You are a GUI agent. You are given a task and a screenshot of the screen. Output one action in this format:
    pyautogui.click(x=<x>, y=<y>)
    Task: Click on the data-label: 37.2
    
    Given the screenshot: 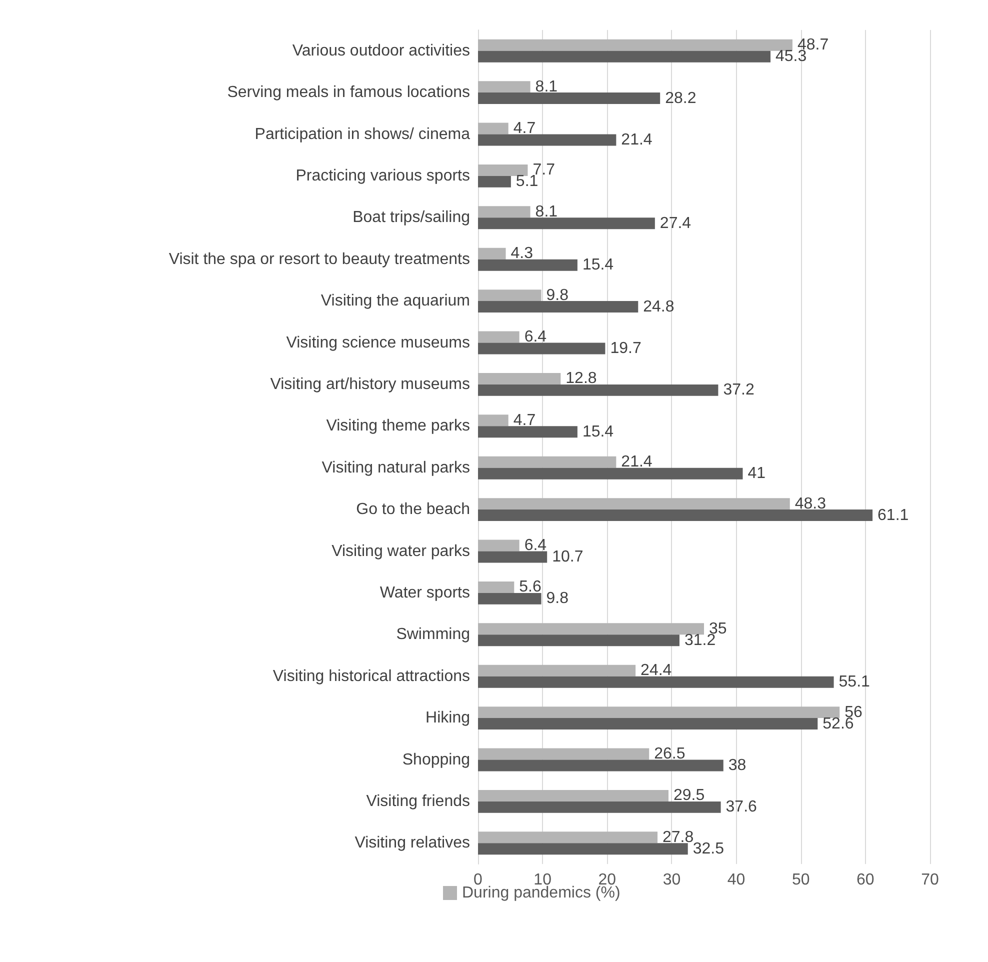 What is the action you would take?
    pyautogui.click(x=738, y=390)
    